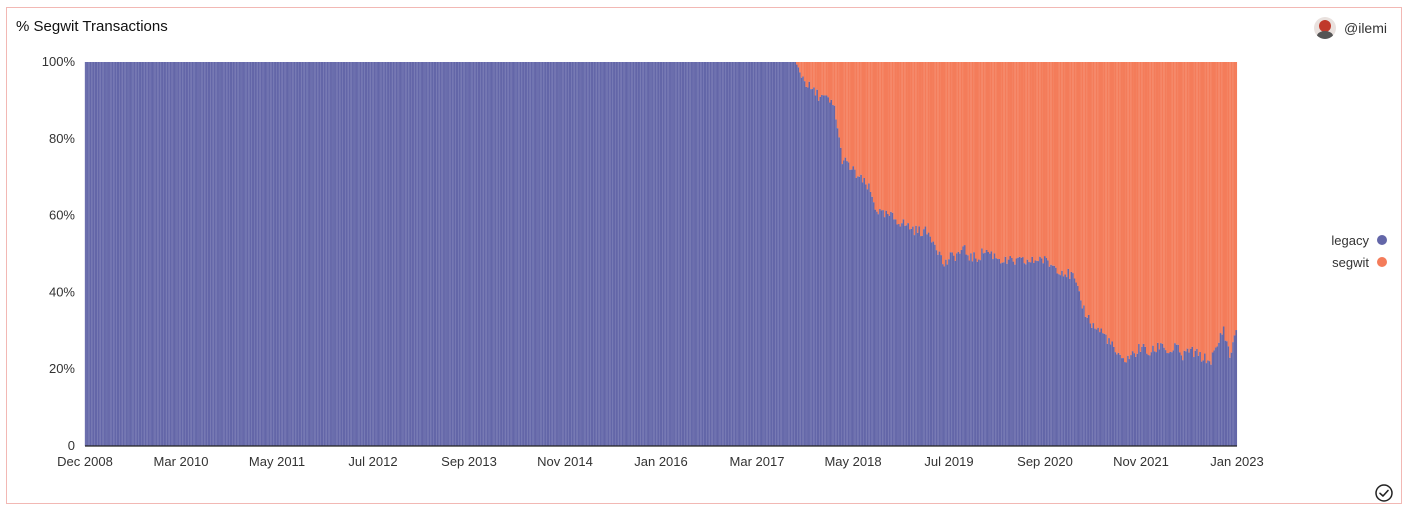 The height and width of the screenshot is (511, 1409). What do you see at coordinates (1325, 28) in the screenshot?
I see `avatar` at bounding box center [1325, 28].